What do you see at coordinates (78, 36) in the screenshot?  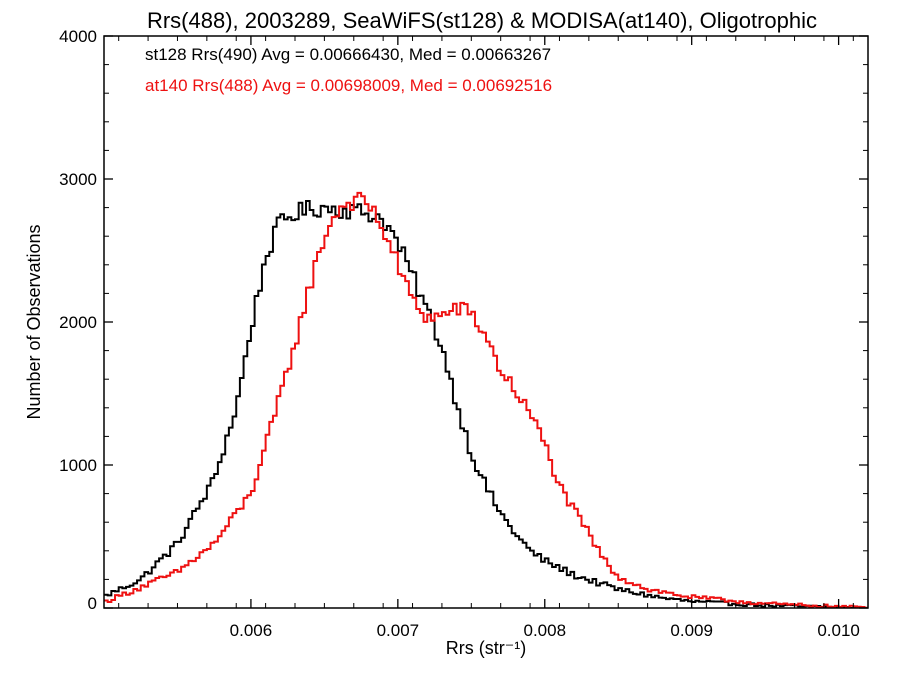 I see `y-tick-label: 4000` at bounding box center [78, 36].